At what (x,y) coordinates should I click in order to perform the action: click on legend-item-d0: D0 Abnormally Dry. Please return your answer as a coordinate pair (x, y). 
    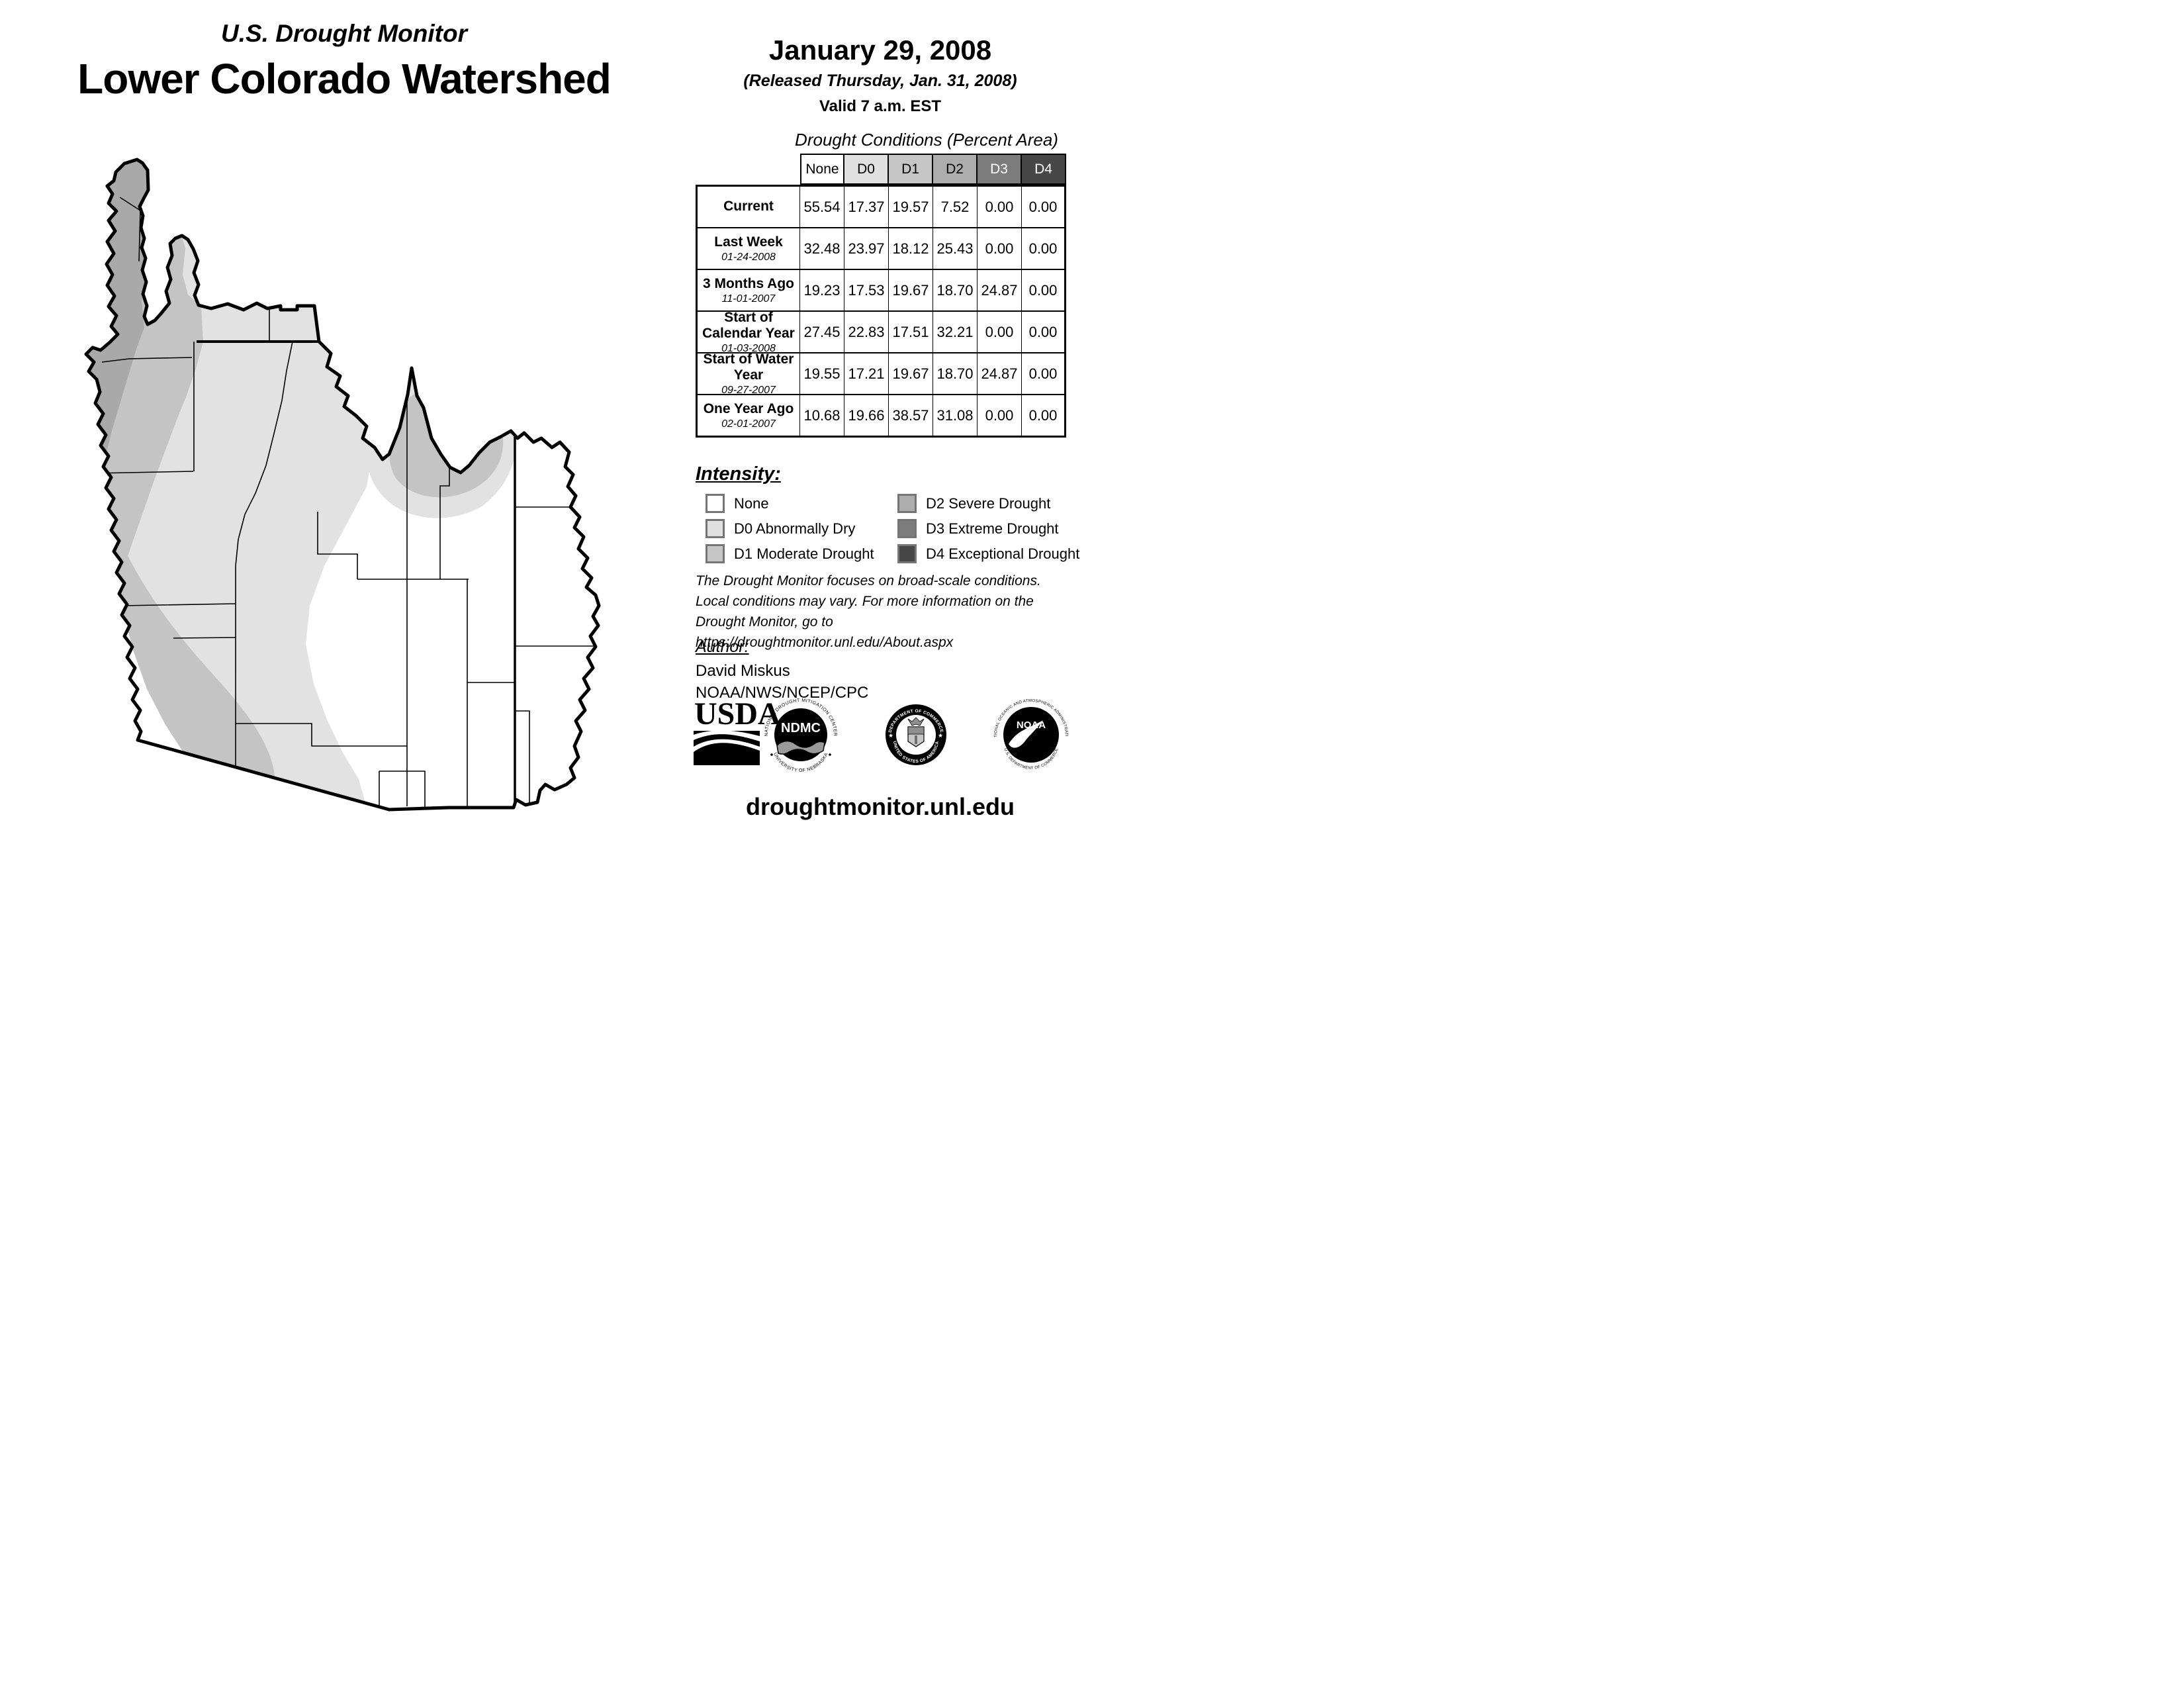
    Looking at the image, I should click on (780, 528).